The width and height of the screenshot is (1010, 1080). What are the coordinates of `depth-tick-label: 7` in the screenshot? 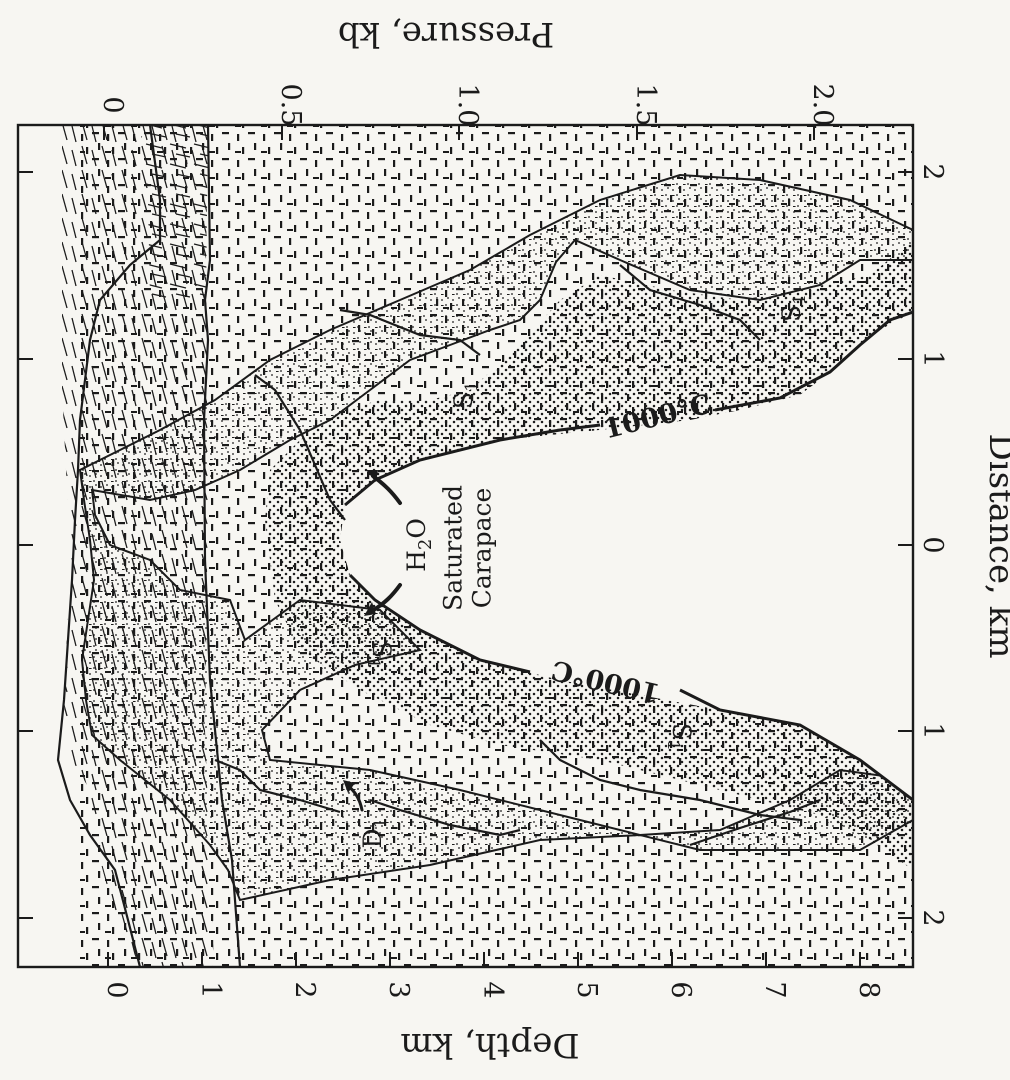 It's located at (774, 989).